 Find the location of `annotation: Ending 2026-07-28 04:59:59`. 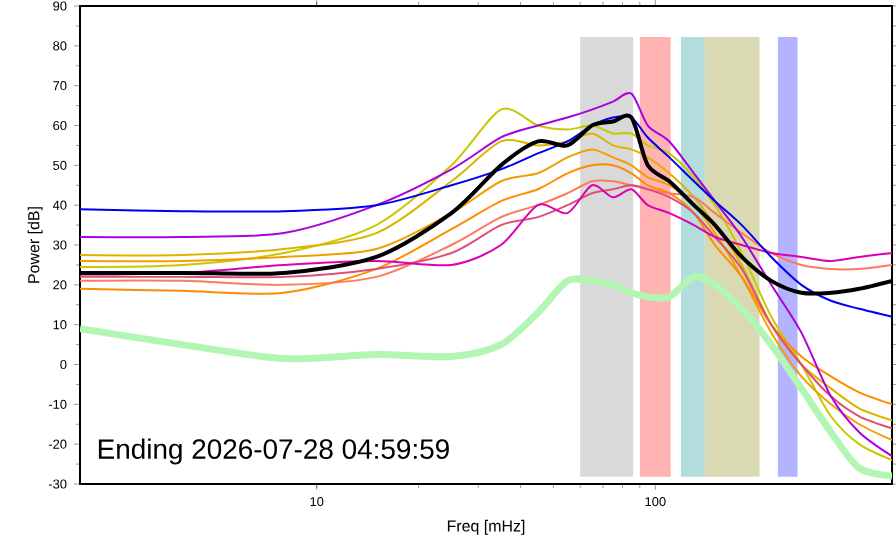

annotation: Ending 2026-07-28 04:59:59 is located at coordinates (273, 451).